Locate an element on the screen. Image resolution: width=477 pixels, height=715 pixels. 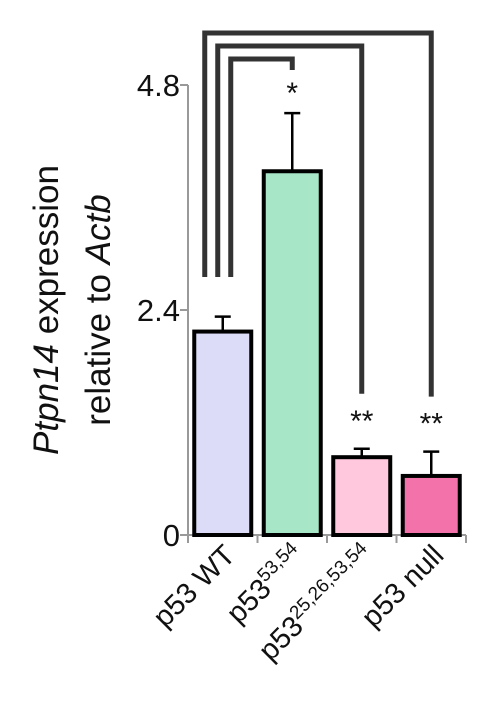
y-label-part: Actb is located at coordinates (98, 230).